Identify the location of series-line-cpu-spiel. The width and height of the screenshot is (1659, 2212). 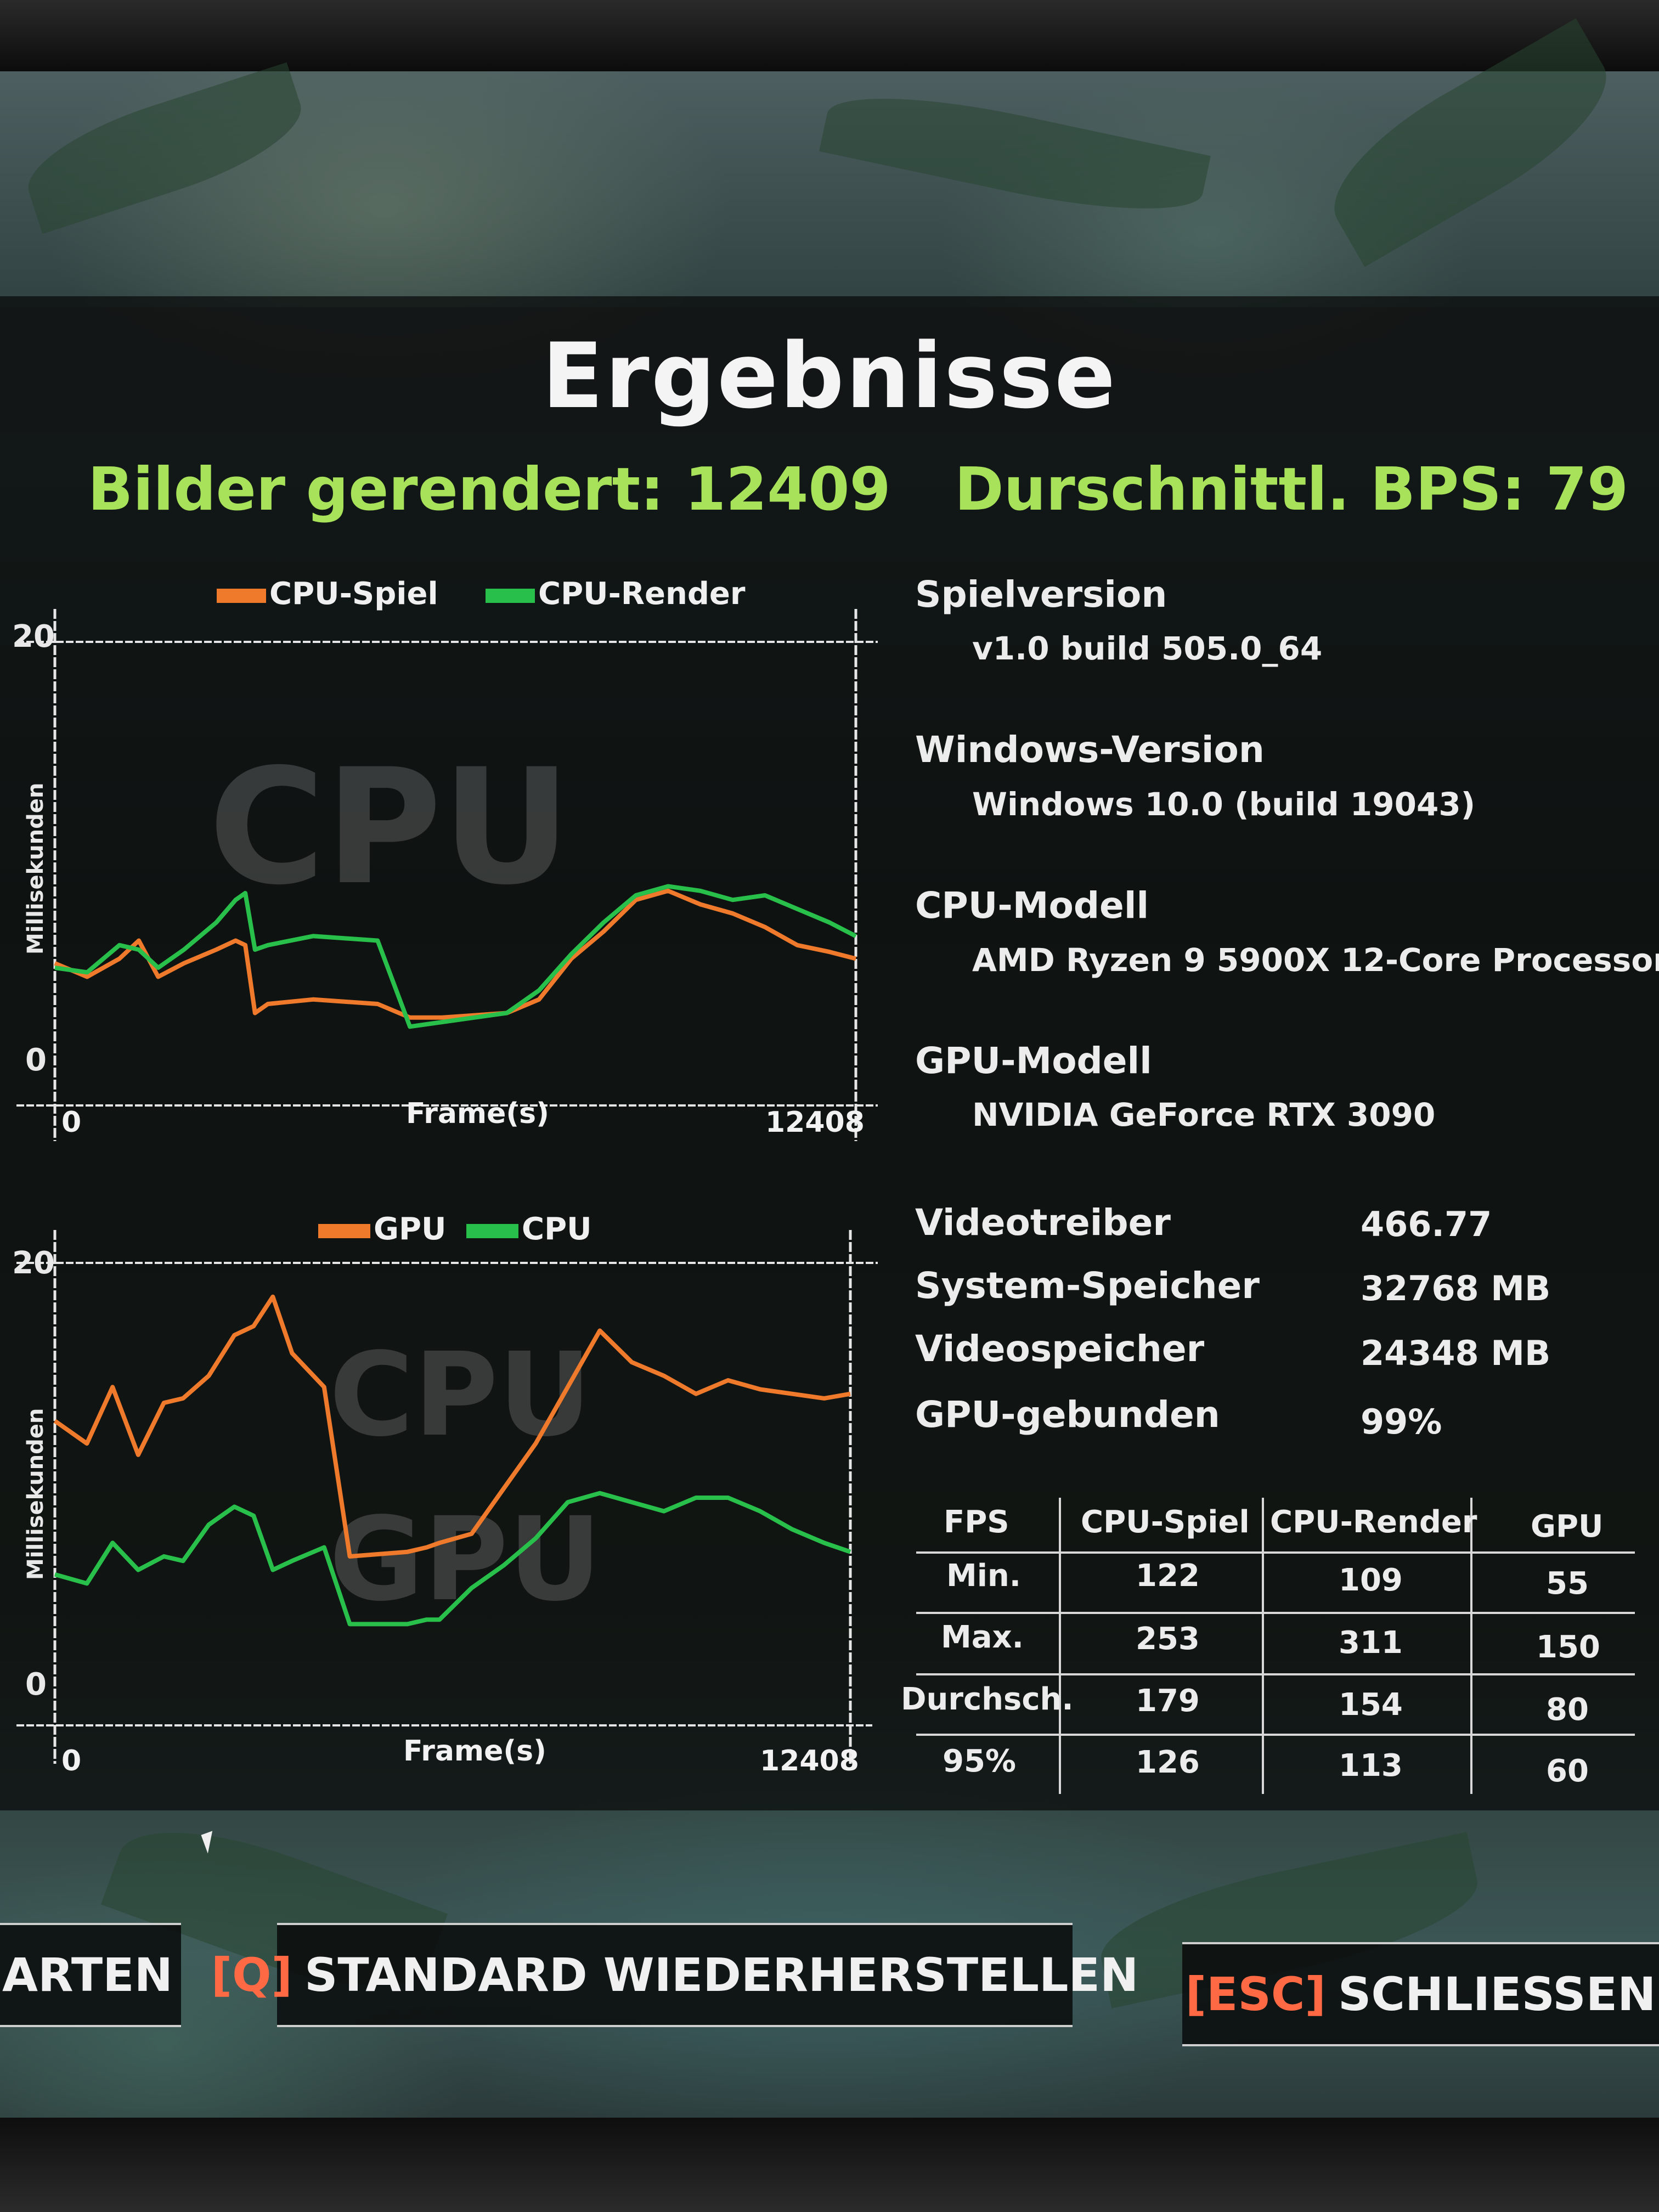
(455, 954).